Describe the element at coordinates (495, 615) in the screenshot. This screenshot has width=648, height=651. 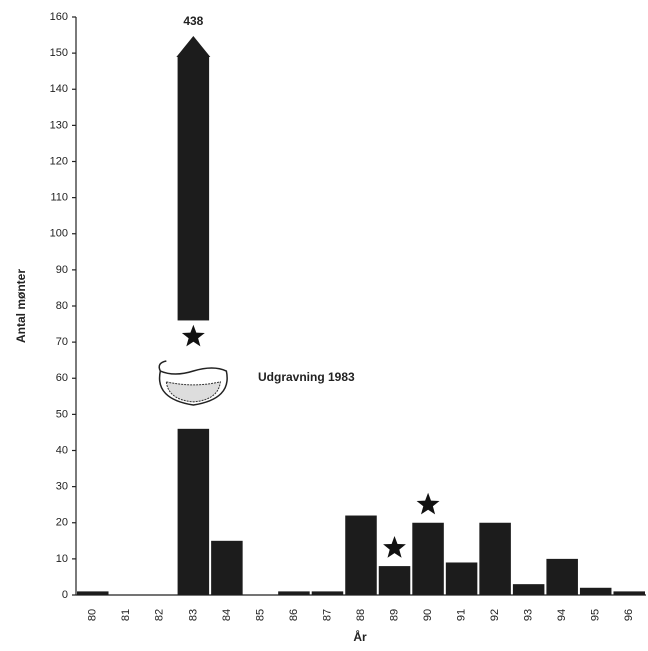
I see `x-tick-label: 92` at that location.